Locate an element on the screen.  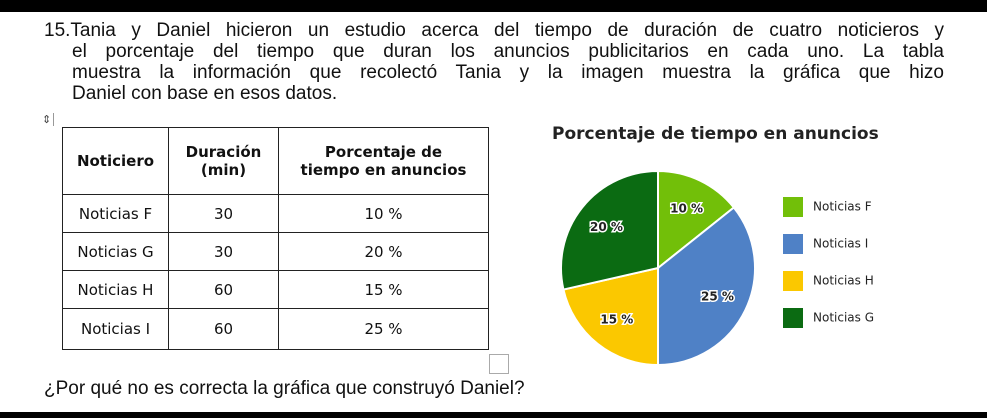
pie-slice-noticias-h is located at coordinates (610, 316).